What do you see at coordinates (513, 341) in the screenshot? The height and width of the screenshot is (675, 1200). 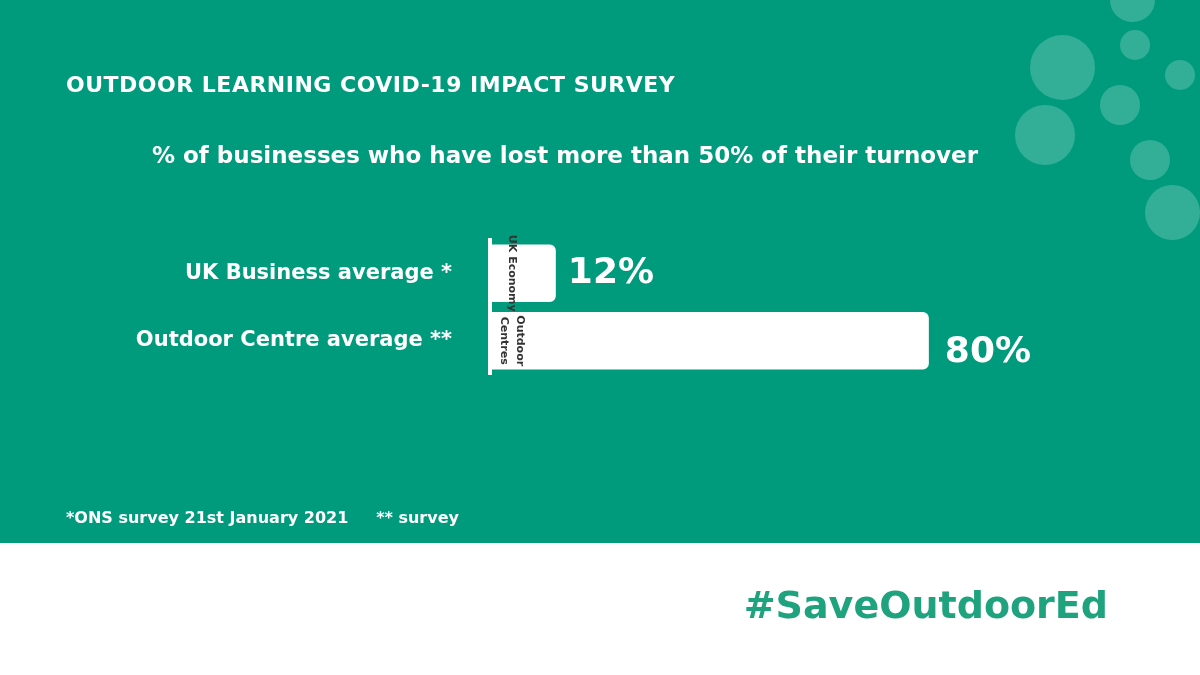 I see `annotation: Outdoor Centres` at bounding box center [513, 341].